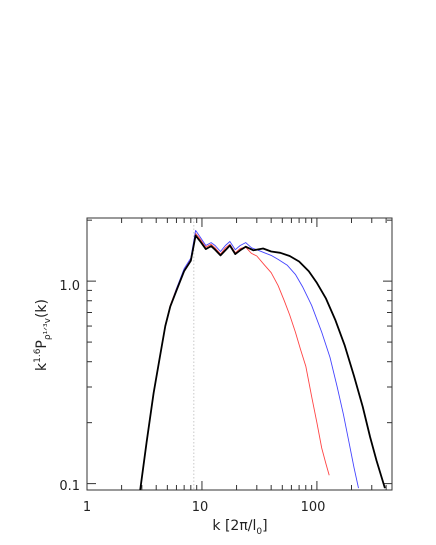 Image resolution: width=436 pixels, height=545 pixels. What do you see at coordinates (200, 507) in the screenshot?
I see `x-tick-label-10: 10` at bounding box center [200, 507].